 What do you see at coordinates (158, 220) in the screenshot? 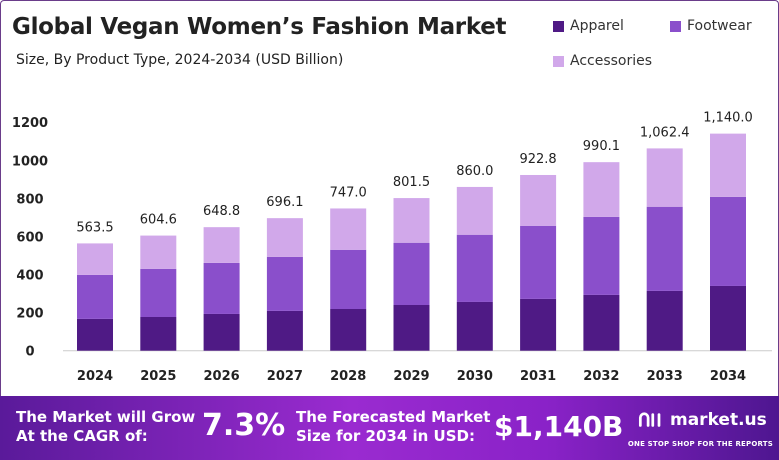
I see `total-label: 604.6` at bounding box center [158, 220].